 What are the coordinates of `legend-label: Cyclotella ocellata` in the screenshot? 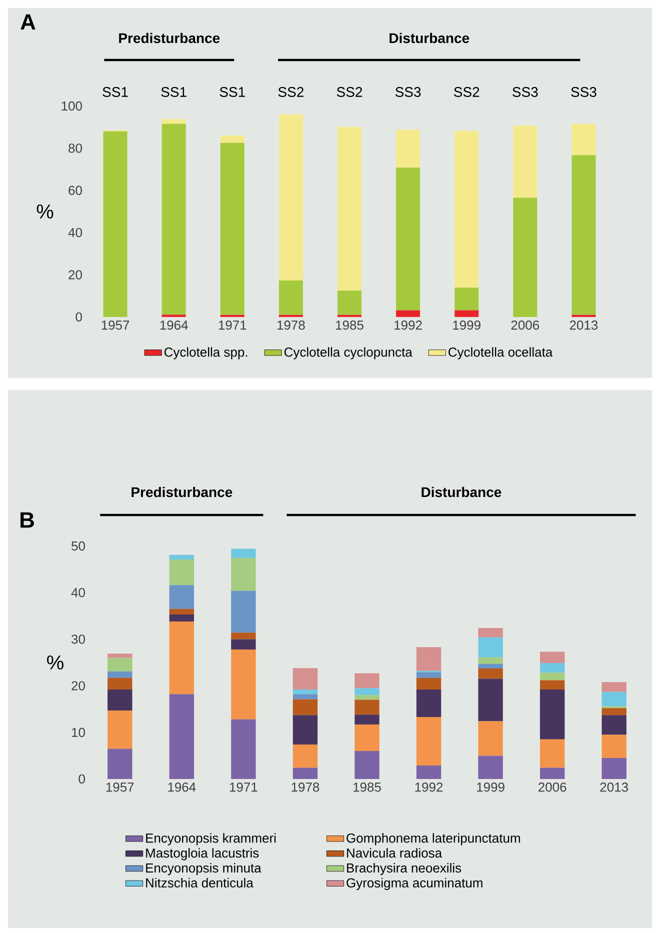 It's located at (500, 353).